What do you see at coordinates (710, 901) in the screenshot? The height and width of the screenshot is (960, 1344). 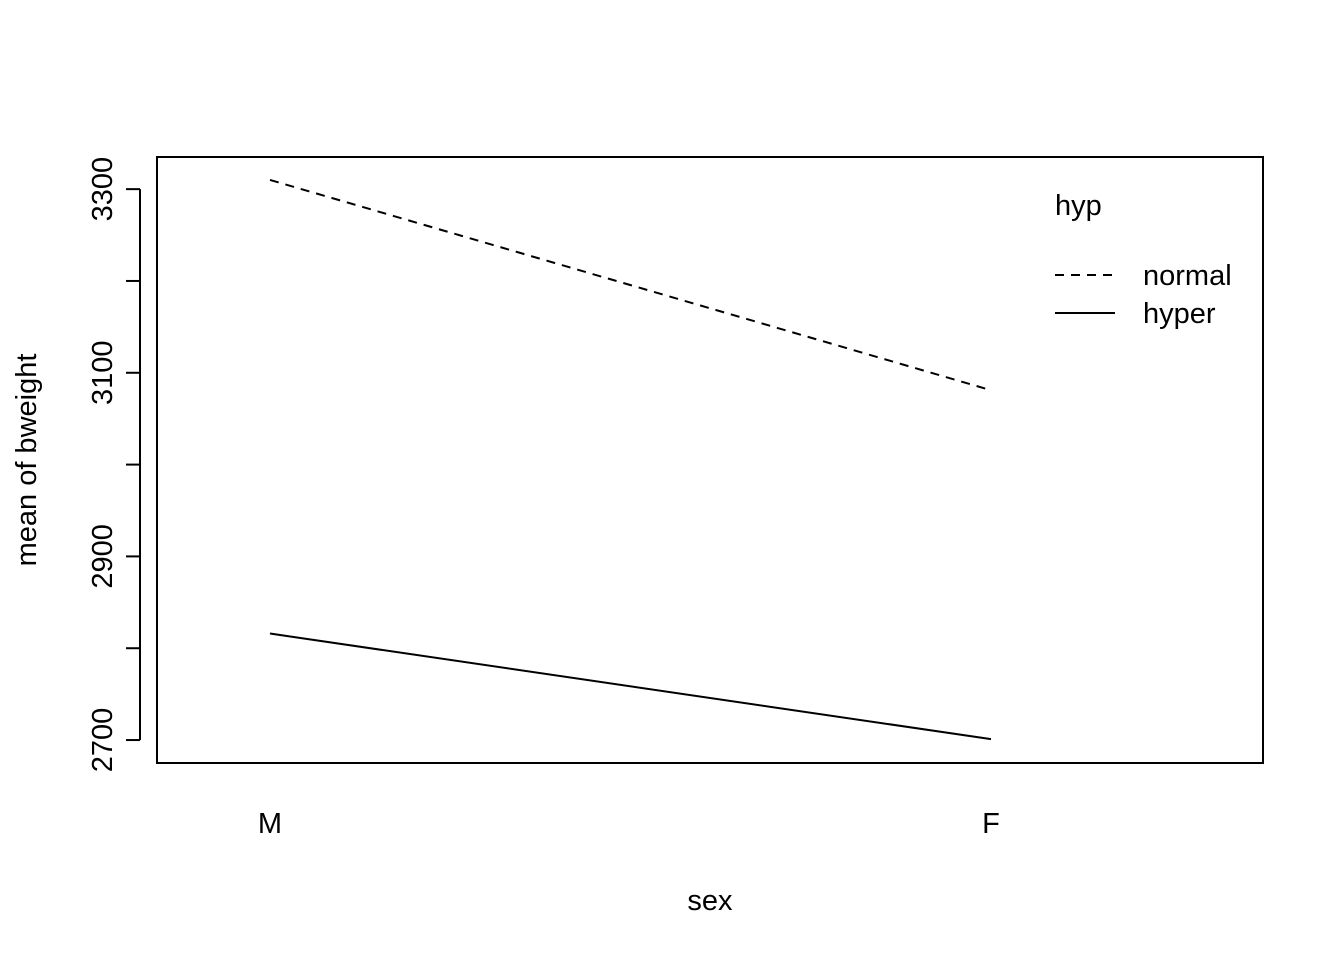 I see `x-axis-title: sex` at bounding box center [710, 901].